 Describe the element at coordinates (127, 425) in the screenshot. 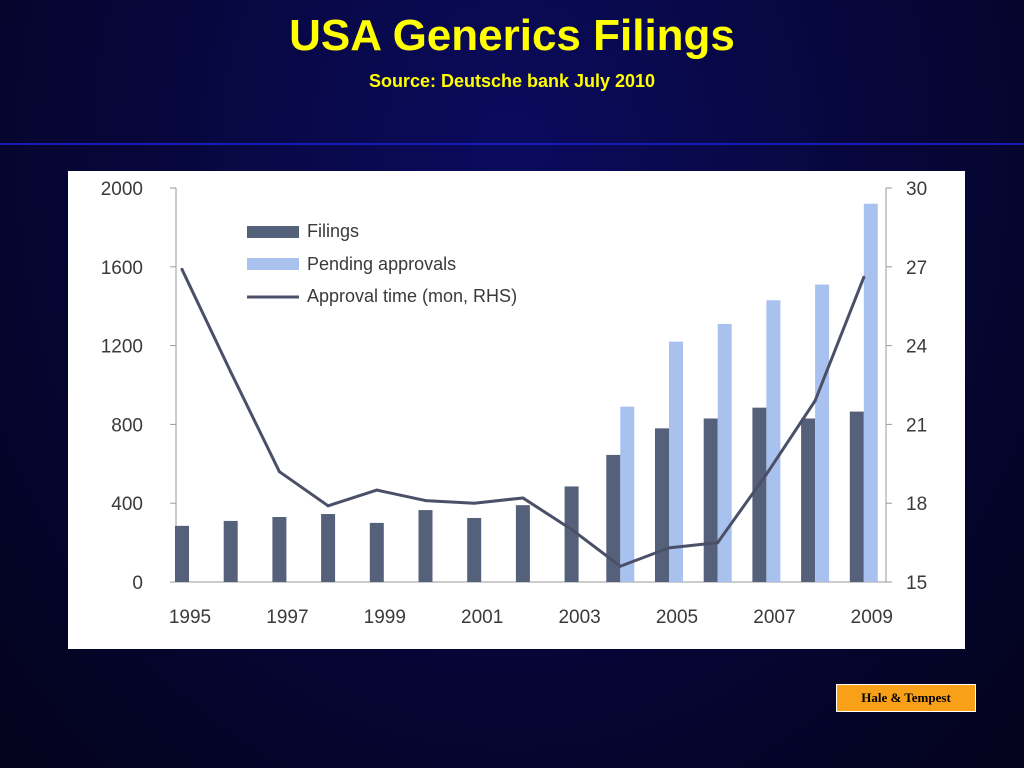

I see `left-axis-tick-label: 800` at that location.